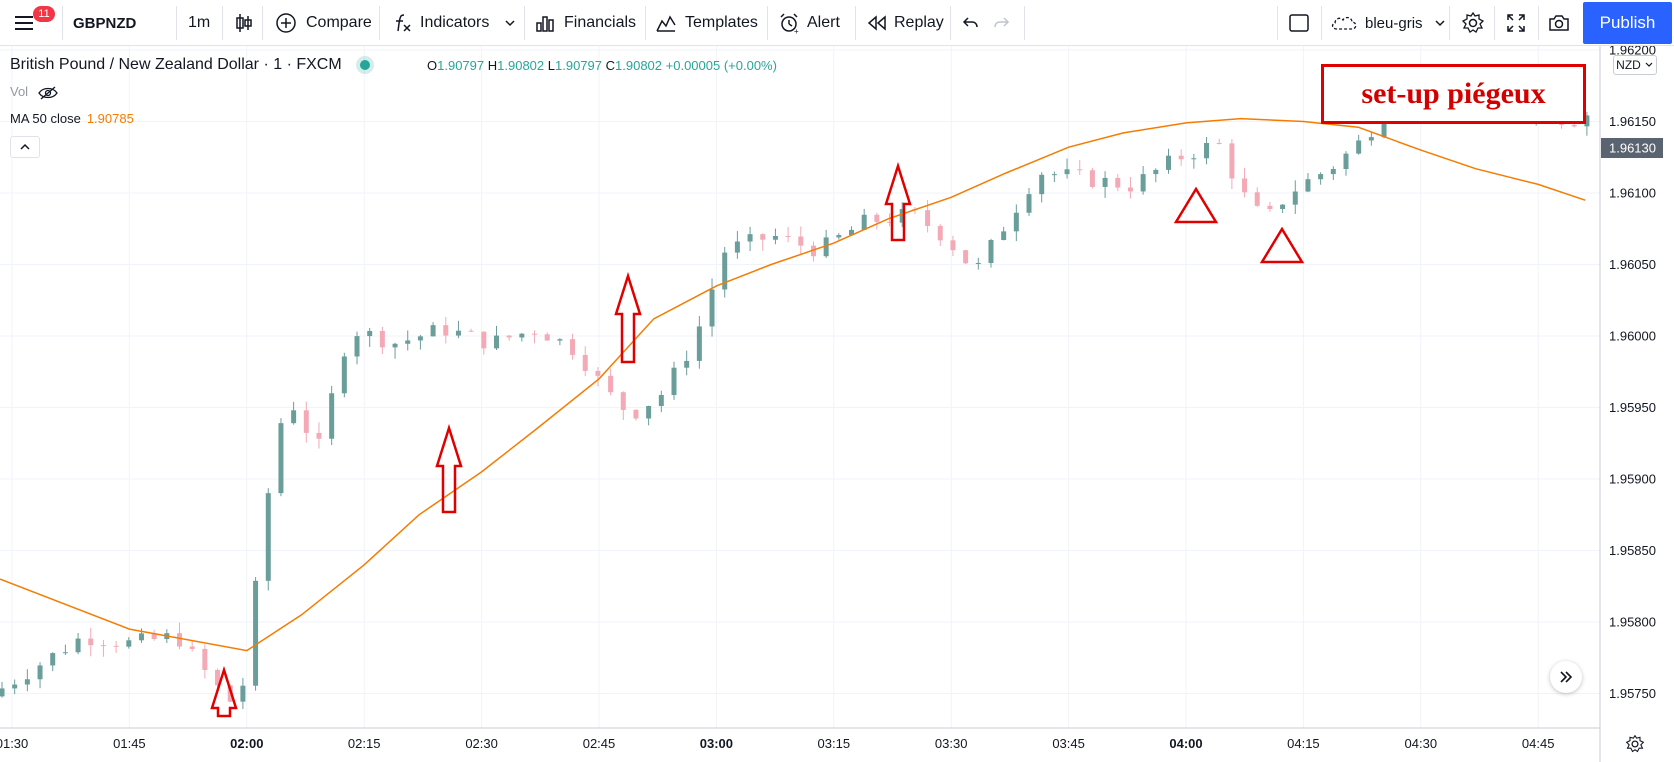  What do you see at coordinates (1632, 193) in the screenshot?
I see `price-tick: 1.96100` at bounding box center [1632, 193].